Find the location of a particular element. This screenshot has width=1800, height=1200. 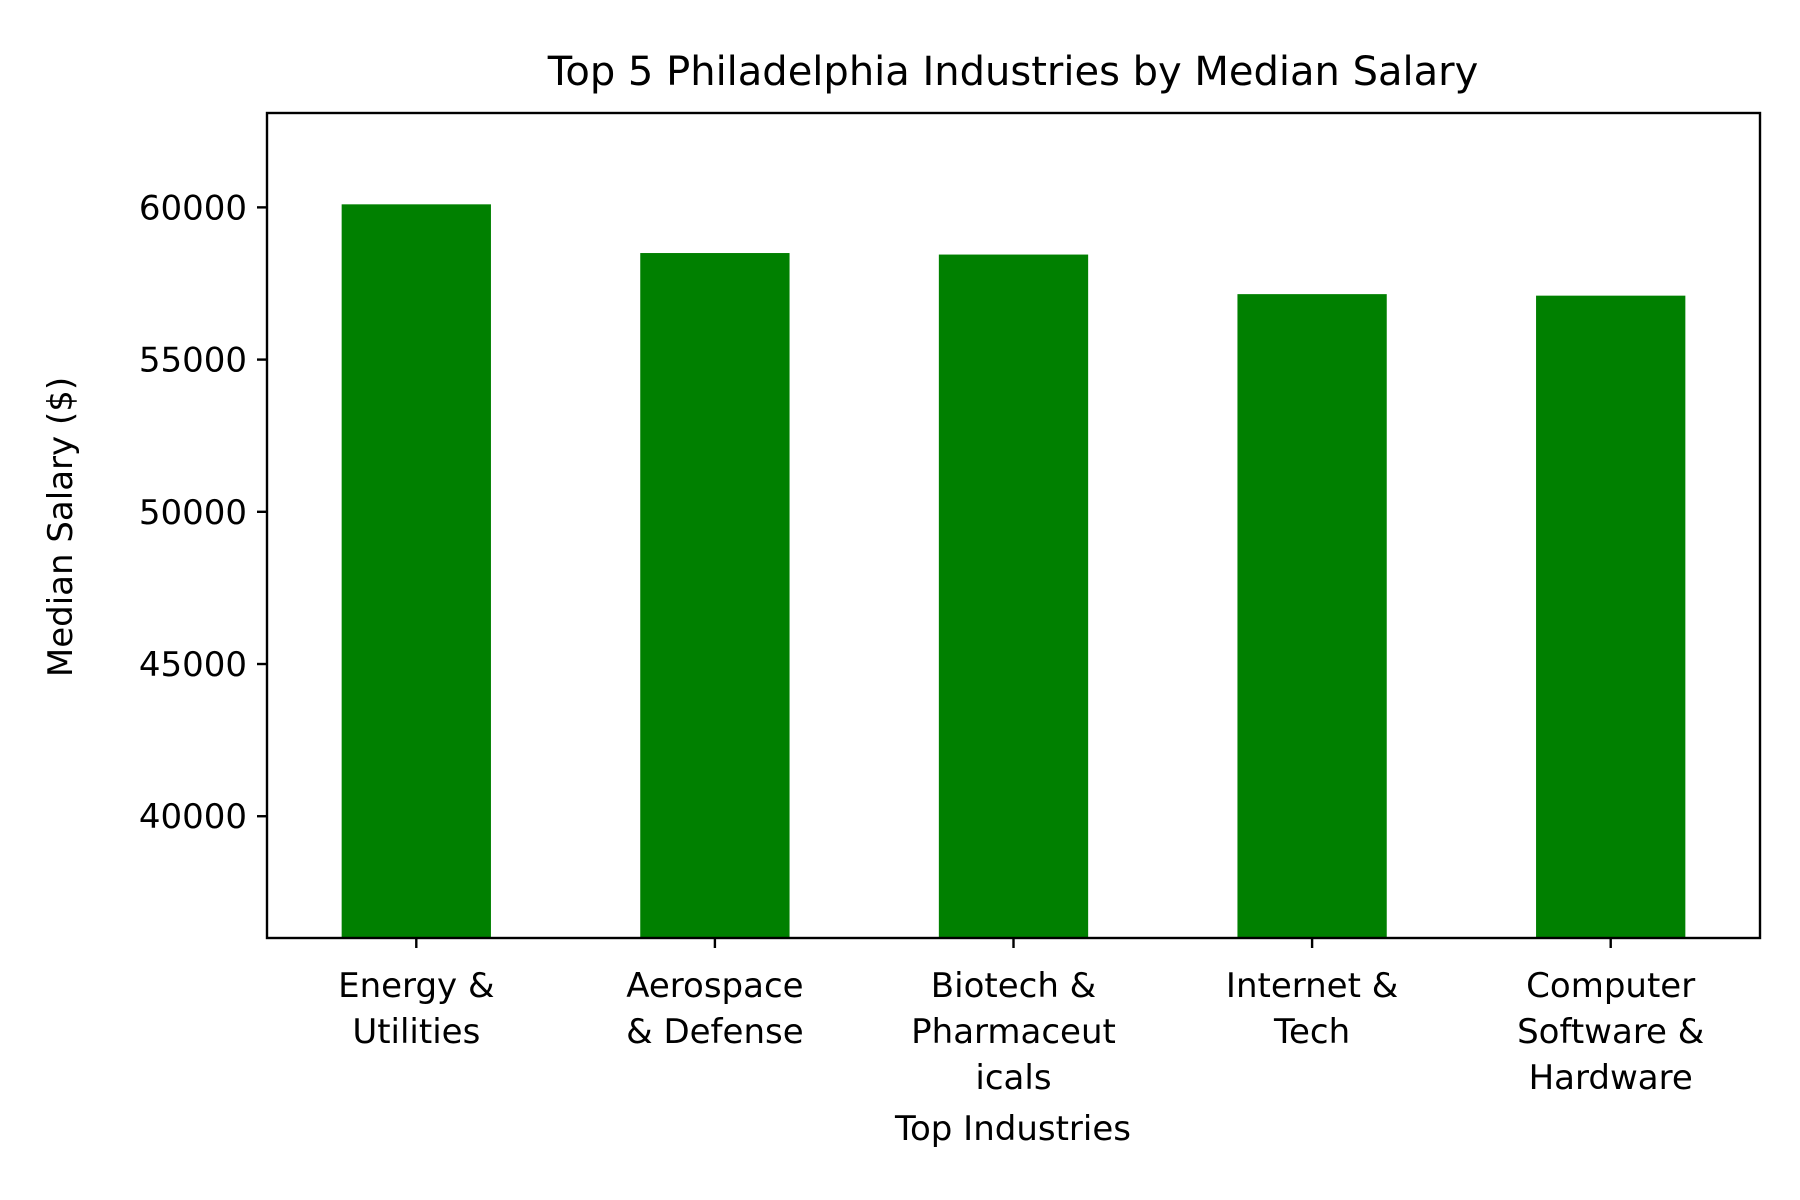

y-axis-title: Median Salary ($) is located at coordinates (61, 527).